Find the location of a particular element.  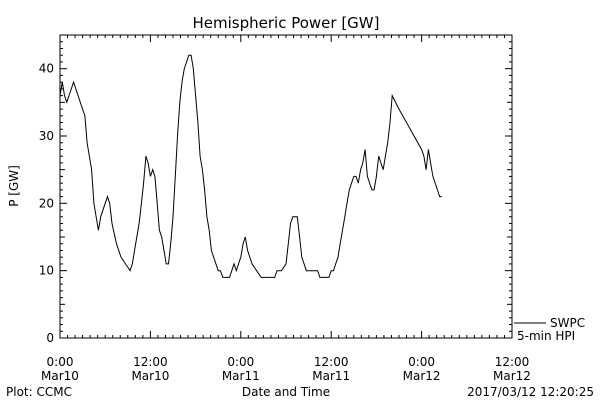

y-tick-label: 20 is located at coordinates (46, 203).